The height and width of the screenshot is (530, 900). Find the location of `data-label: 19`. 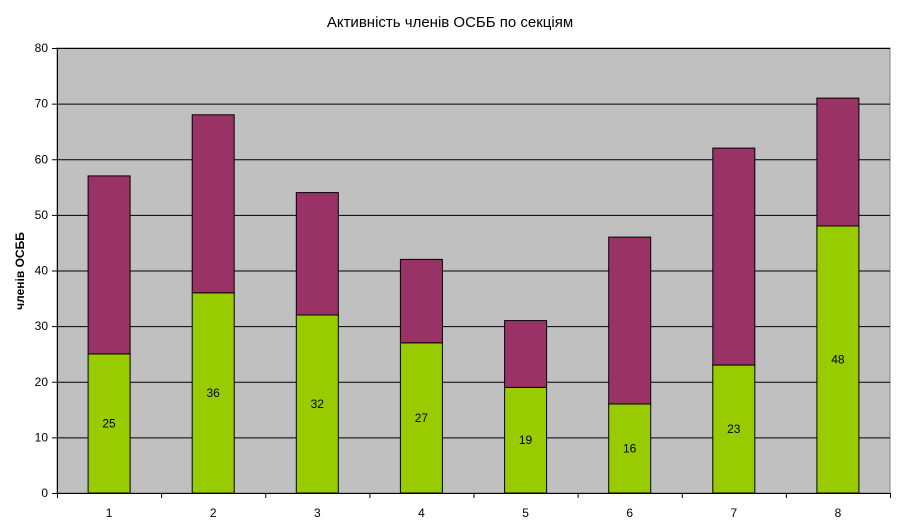

data-label: 19 is located at coordinates (526, 440).